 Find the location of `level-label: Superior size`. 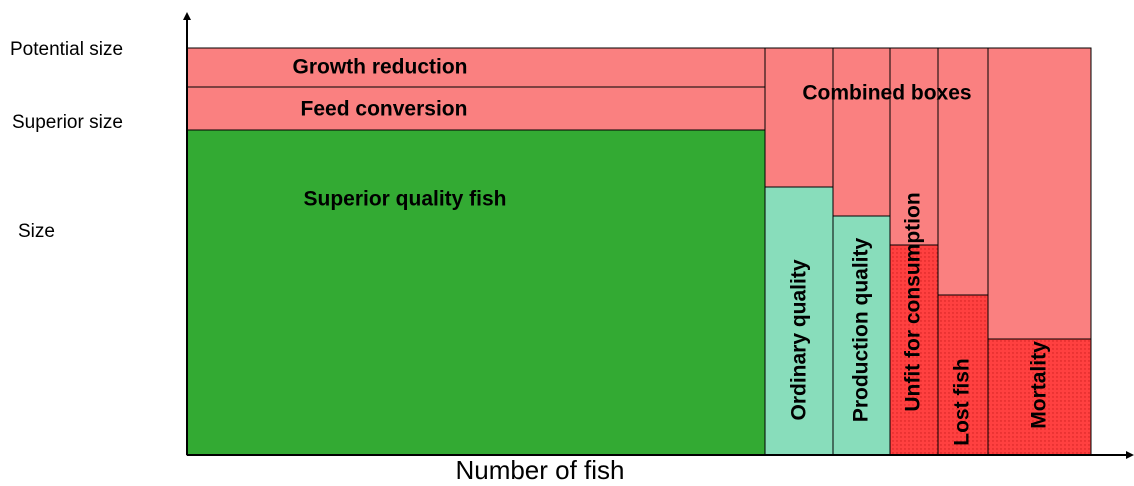

level-label: Superior size is located at coordinates (67, 122).